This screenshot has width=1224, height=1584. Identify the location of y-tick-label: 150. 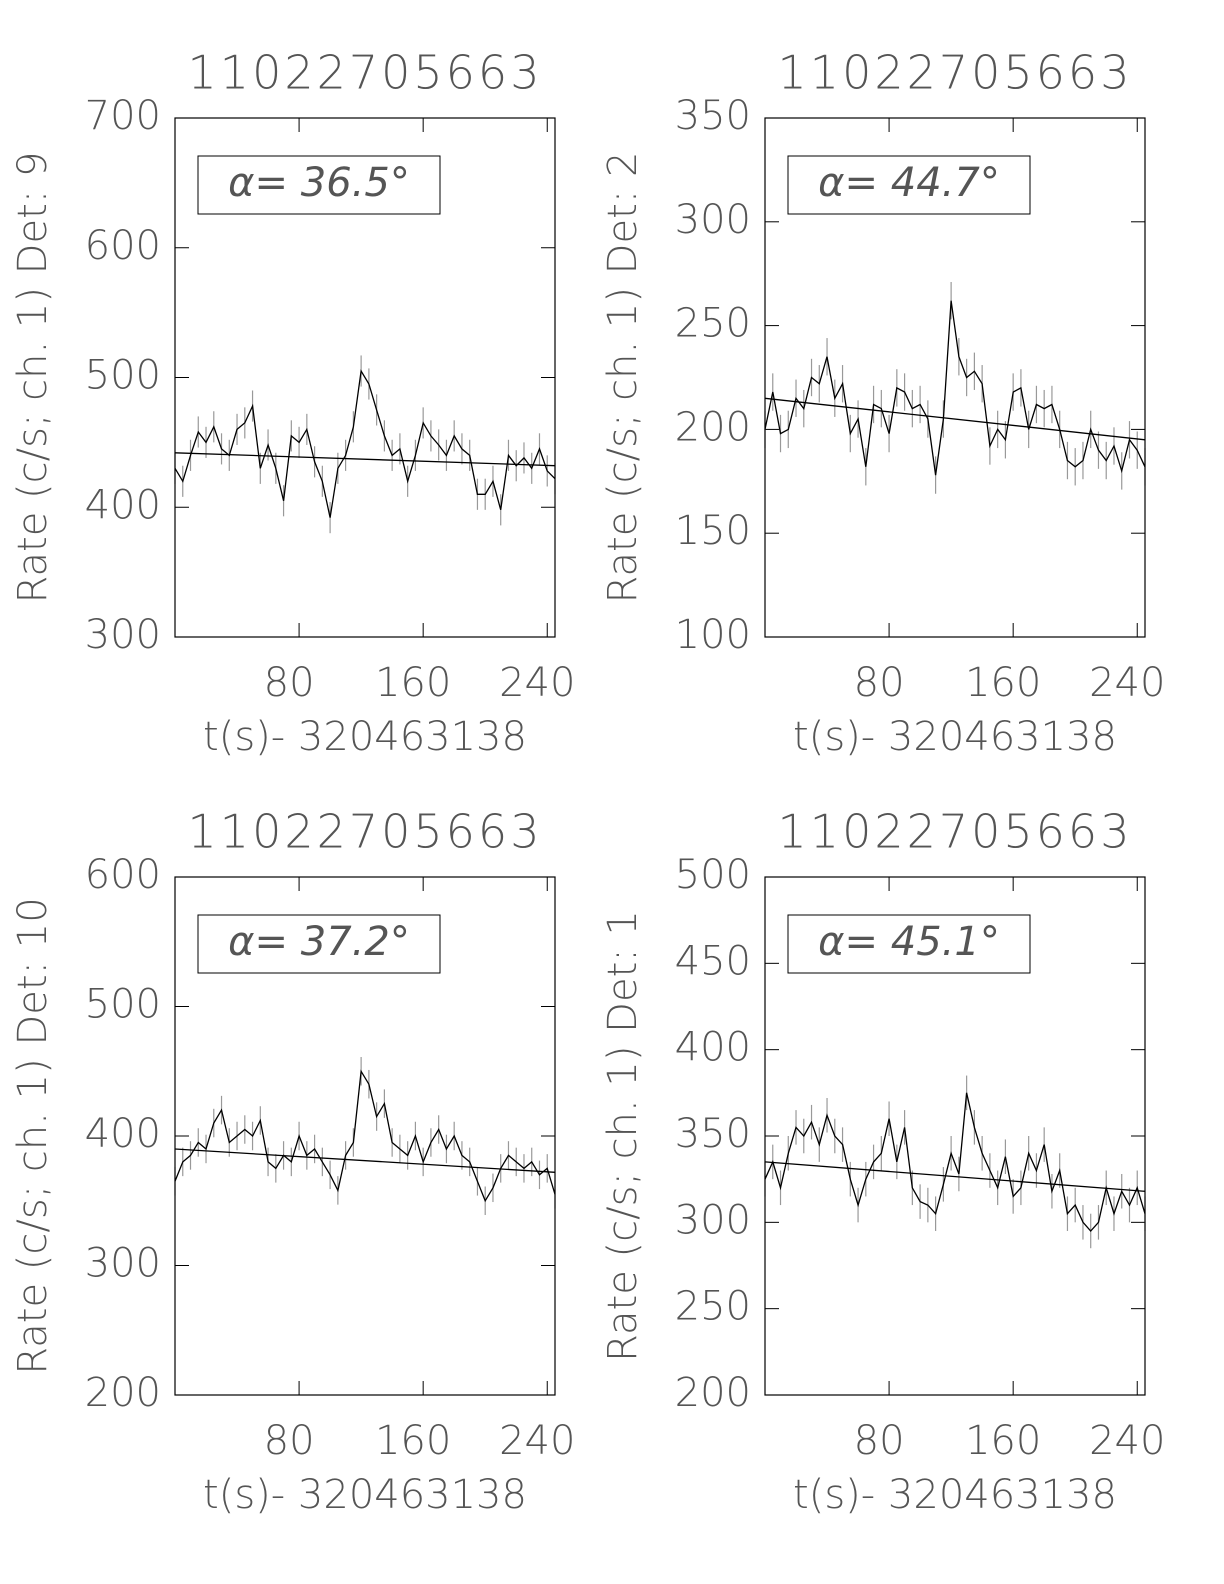
(713, 531).